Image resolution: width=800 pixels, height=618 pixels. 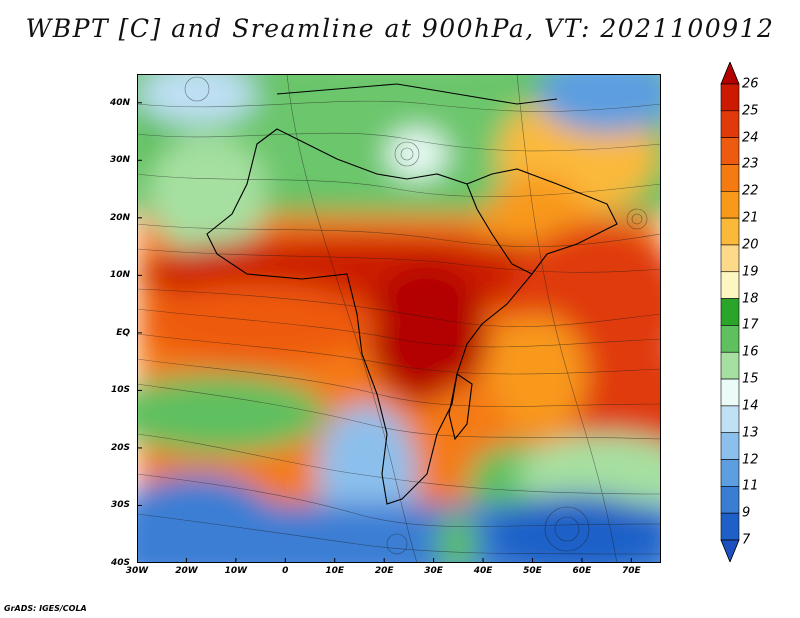 I want to click on lat-label: EQ, so click(x=123, y=332).